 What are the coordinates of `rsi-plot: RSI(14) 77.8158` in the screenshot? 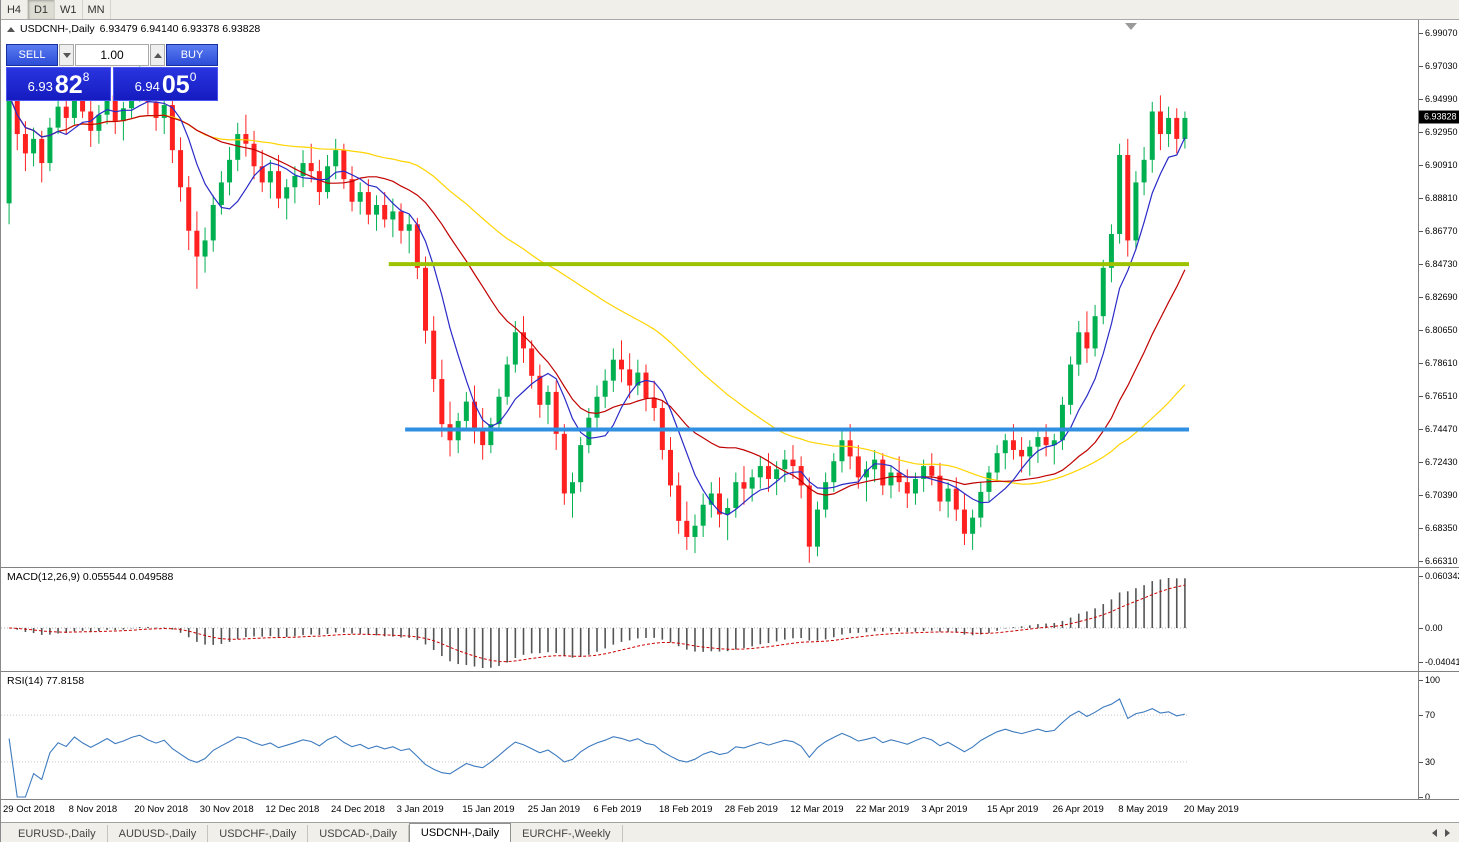 It's located at (709, 735).